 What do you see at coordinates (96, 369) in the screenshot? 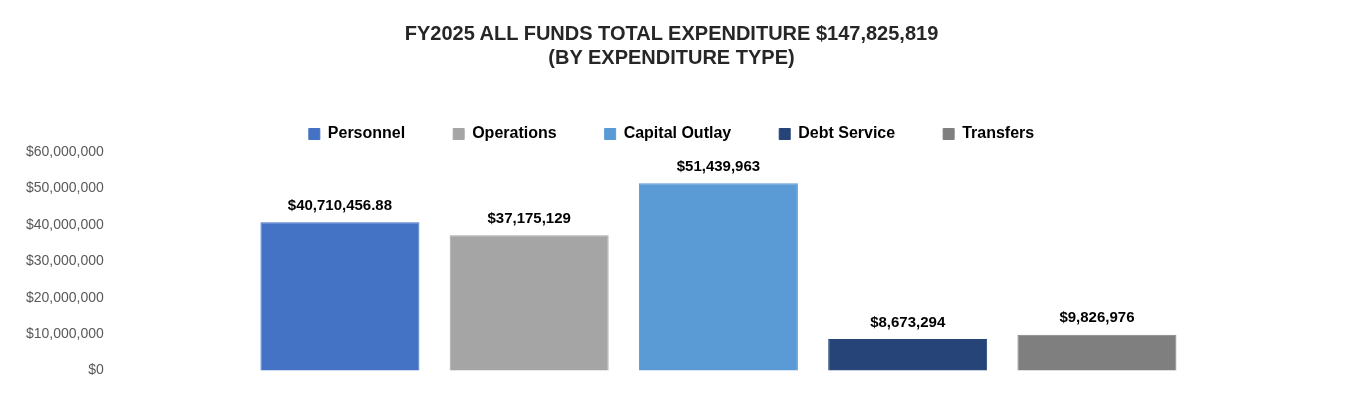
I see `y-tick-label: $0` at bounding box center [96, 369].